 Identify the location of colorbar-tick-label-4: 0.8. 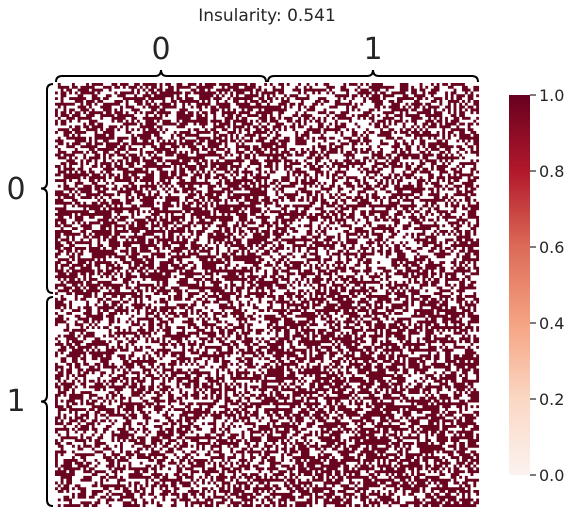
(551, 171).